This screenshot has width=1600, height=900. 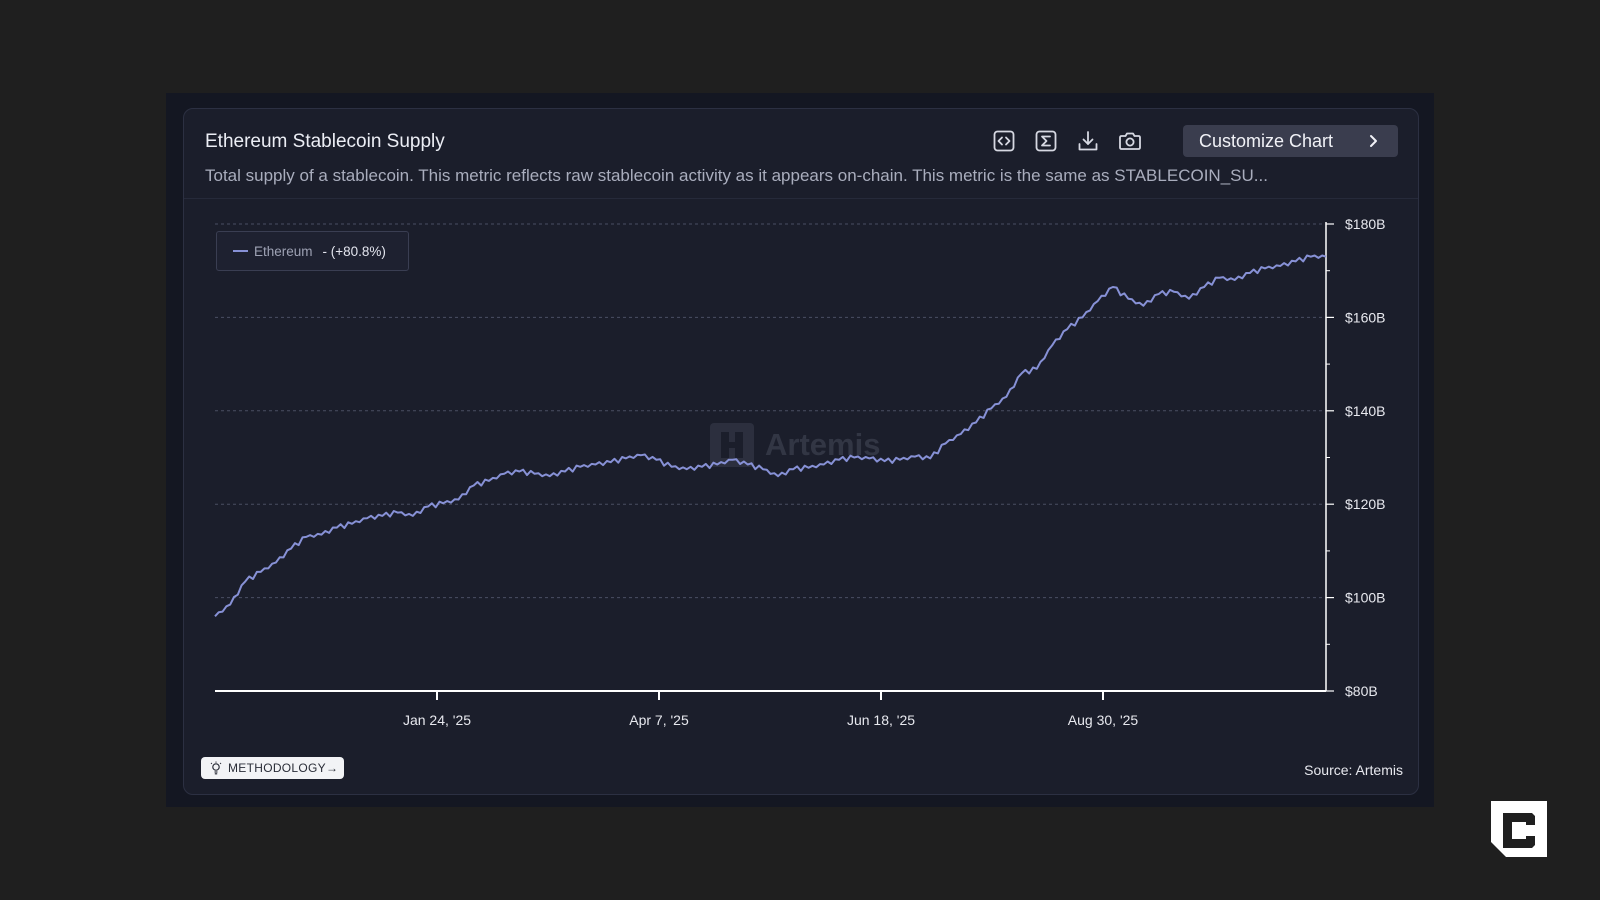 What do you see at coordinates (1519, 829) in the screenshot?
I see `brand-logo-icon` at bounding box center [1519, 829].